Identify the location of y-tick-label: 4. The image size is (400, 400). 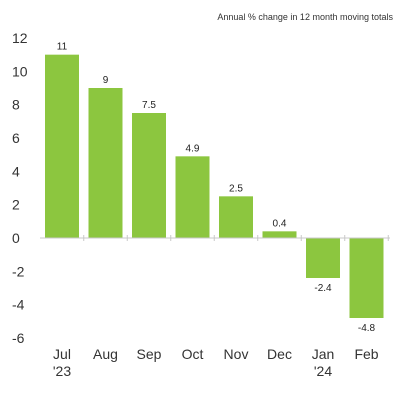
(16, 171).